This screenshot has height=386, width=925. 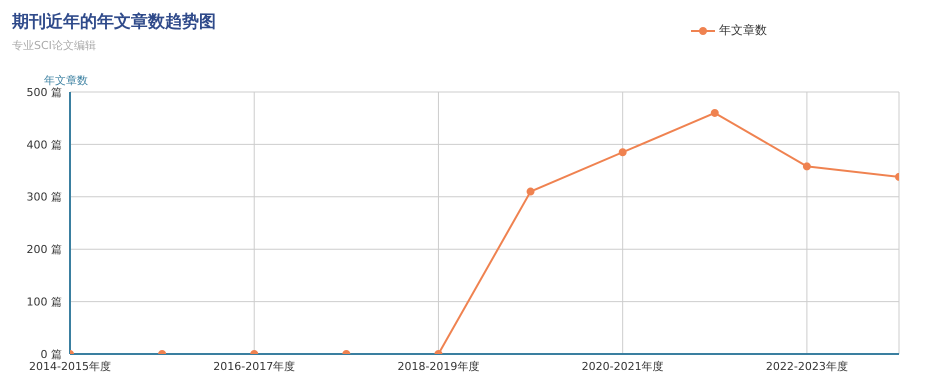 I want to click on y-tick-label: 400 篇, so click(x=44, y=145).